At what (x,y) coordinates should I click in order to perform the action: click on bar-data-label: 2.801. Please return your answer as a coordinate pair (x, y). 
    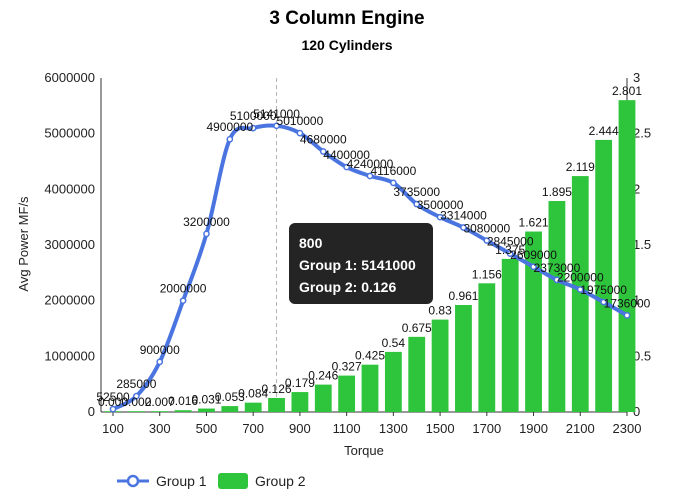
    Looking at the image, I should click on (627, 91).